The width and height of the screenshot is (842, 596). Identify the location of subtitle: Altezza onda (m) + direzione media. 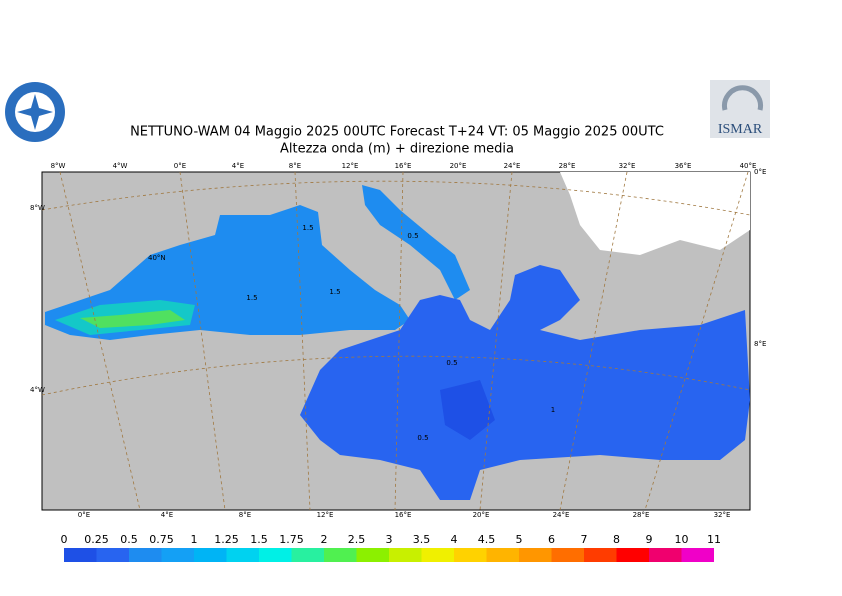
(397, 149).